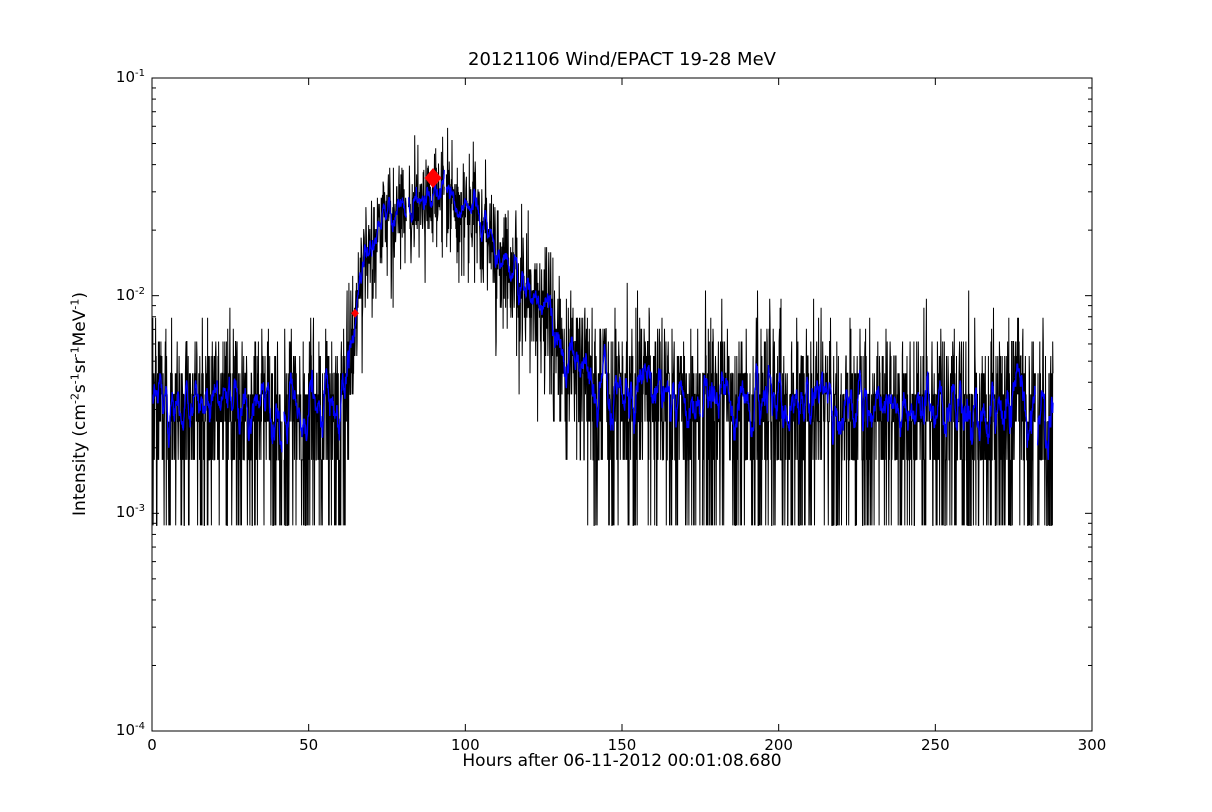 The width and height of the screenshot is (1212, 812). What do you see at coordinates (622, 745) in the screenshot?
I see `x-tick-label: 150` at bounding box center [622, 745].